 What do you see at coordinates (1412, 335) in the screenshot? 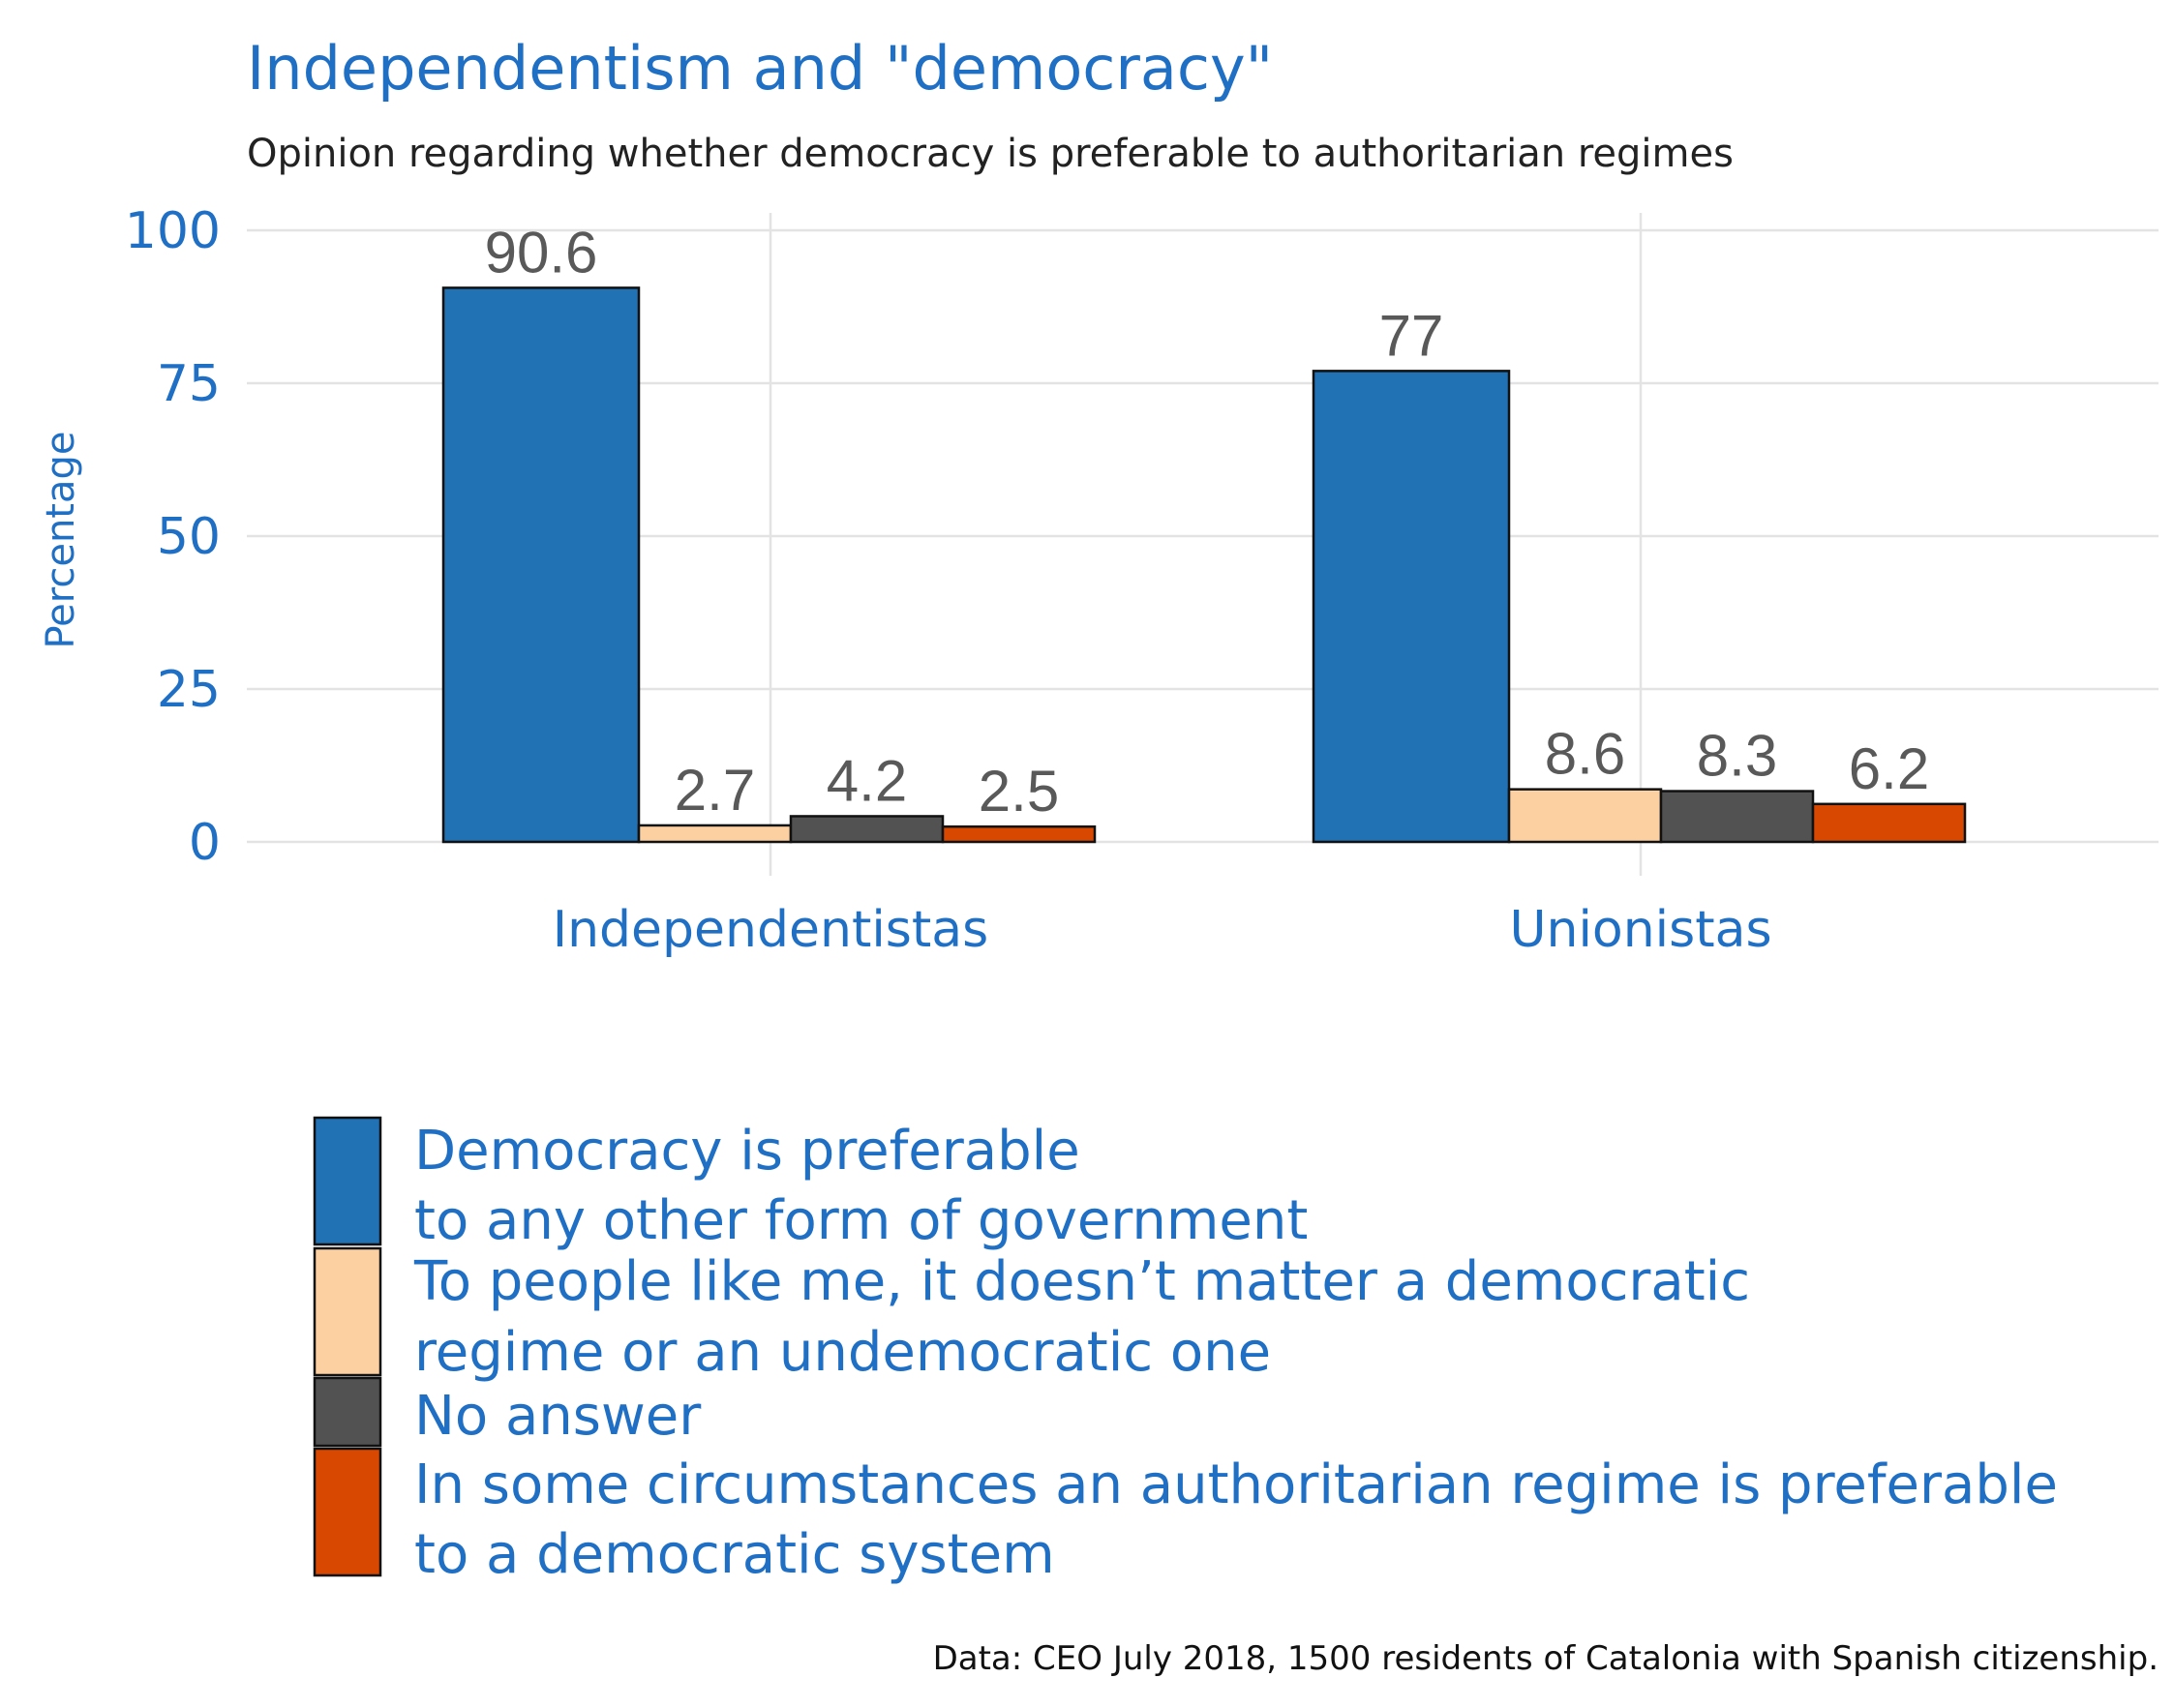
I see `data-label: 77` at bounding box center [1412, 335].